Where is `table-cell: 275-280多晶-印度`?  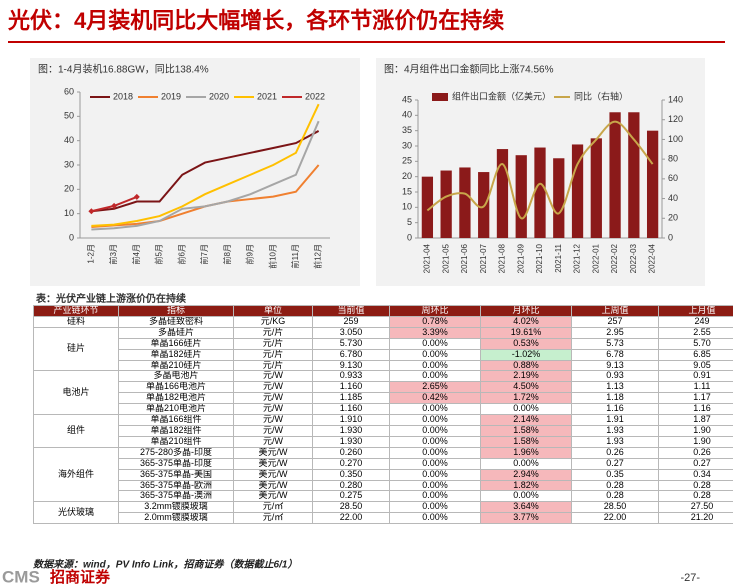 table-cell: 275-280多晶-印度 is located at coordinates (176, 452).